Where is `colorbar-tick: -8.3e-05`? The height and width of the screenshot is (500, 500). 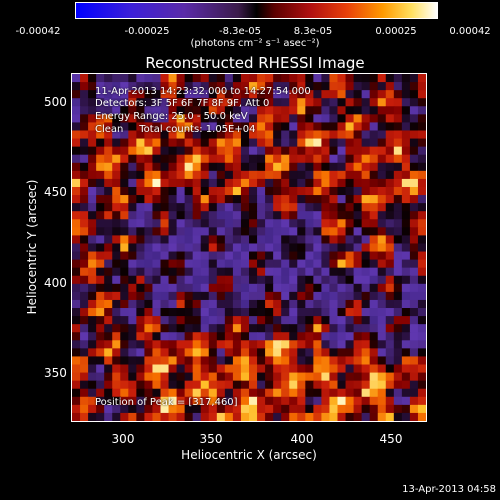
colorbar-tick: -8.3e-05 is located at coordinates (240, 31).